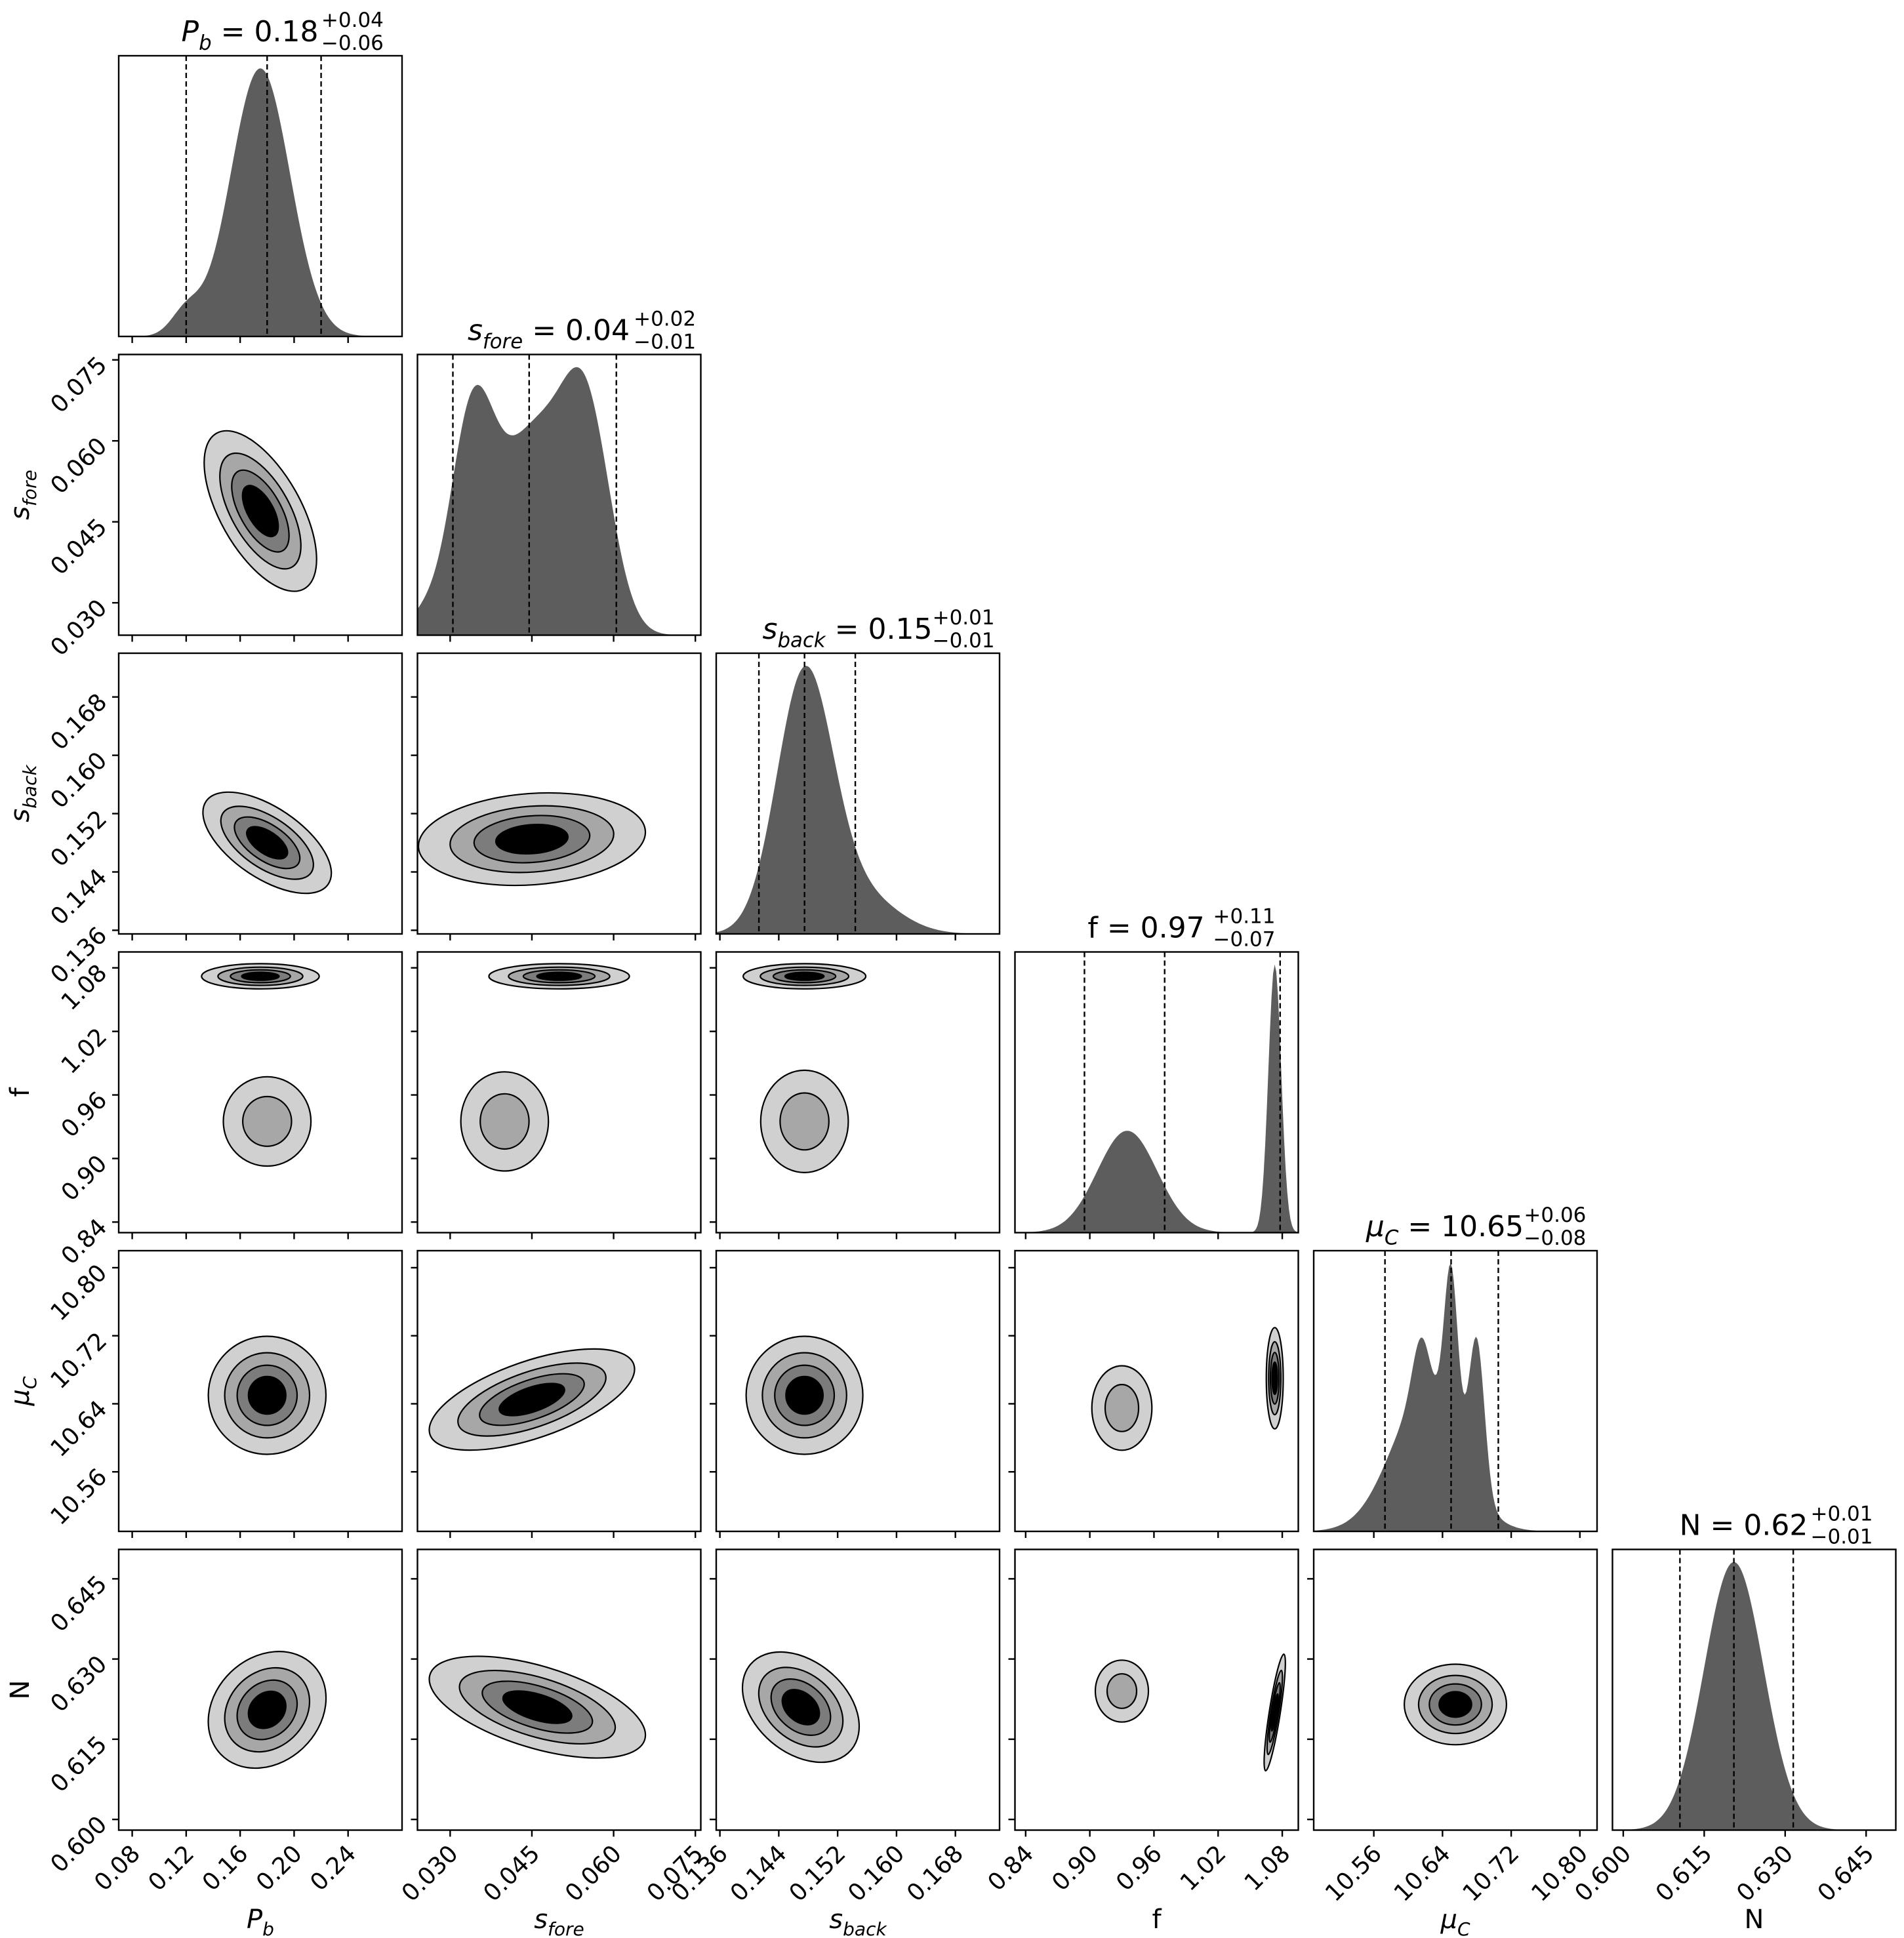  Describe the element at coordinates (665, 342) in the screenshot. I see `title-minus-sfore: −0.01` at that location.